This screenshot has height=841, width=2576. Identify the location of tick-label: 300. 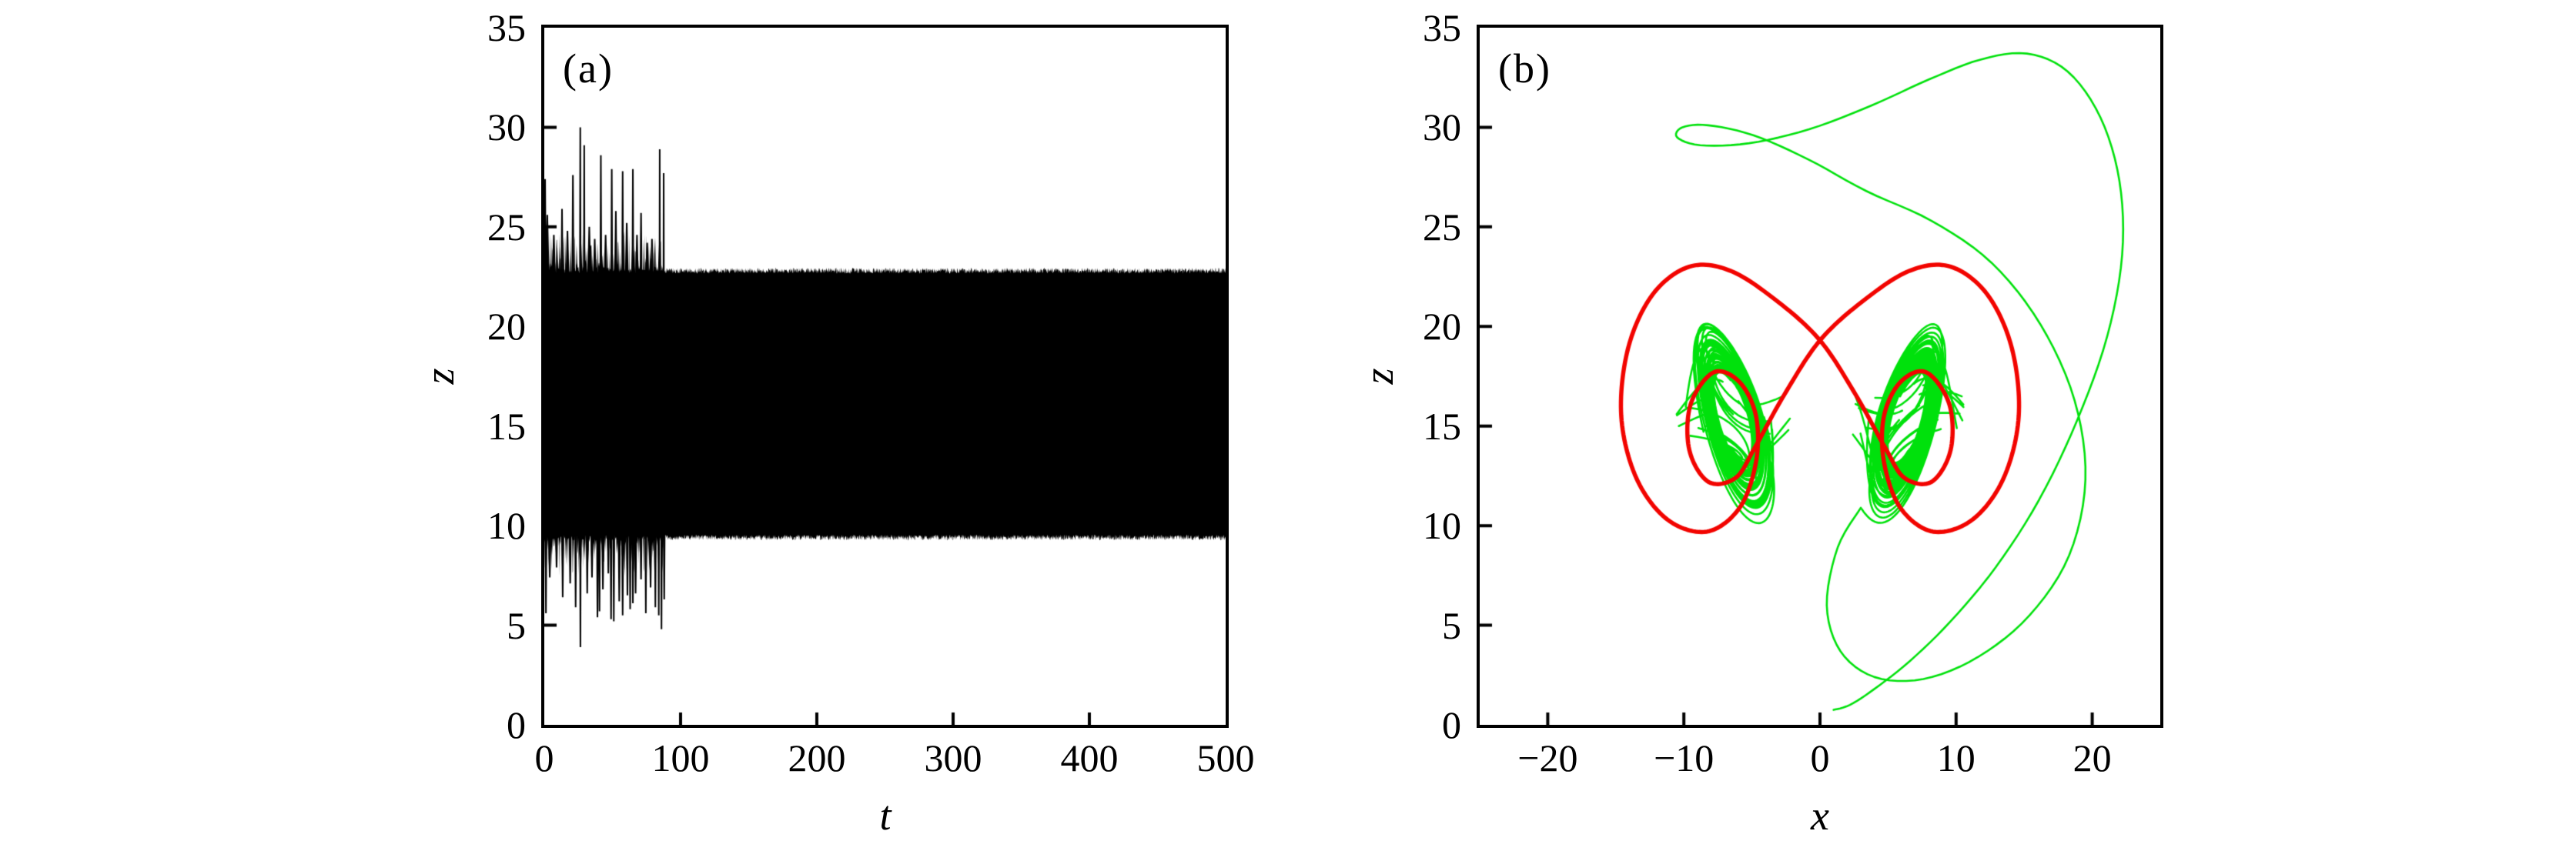
(953, 758).